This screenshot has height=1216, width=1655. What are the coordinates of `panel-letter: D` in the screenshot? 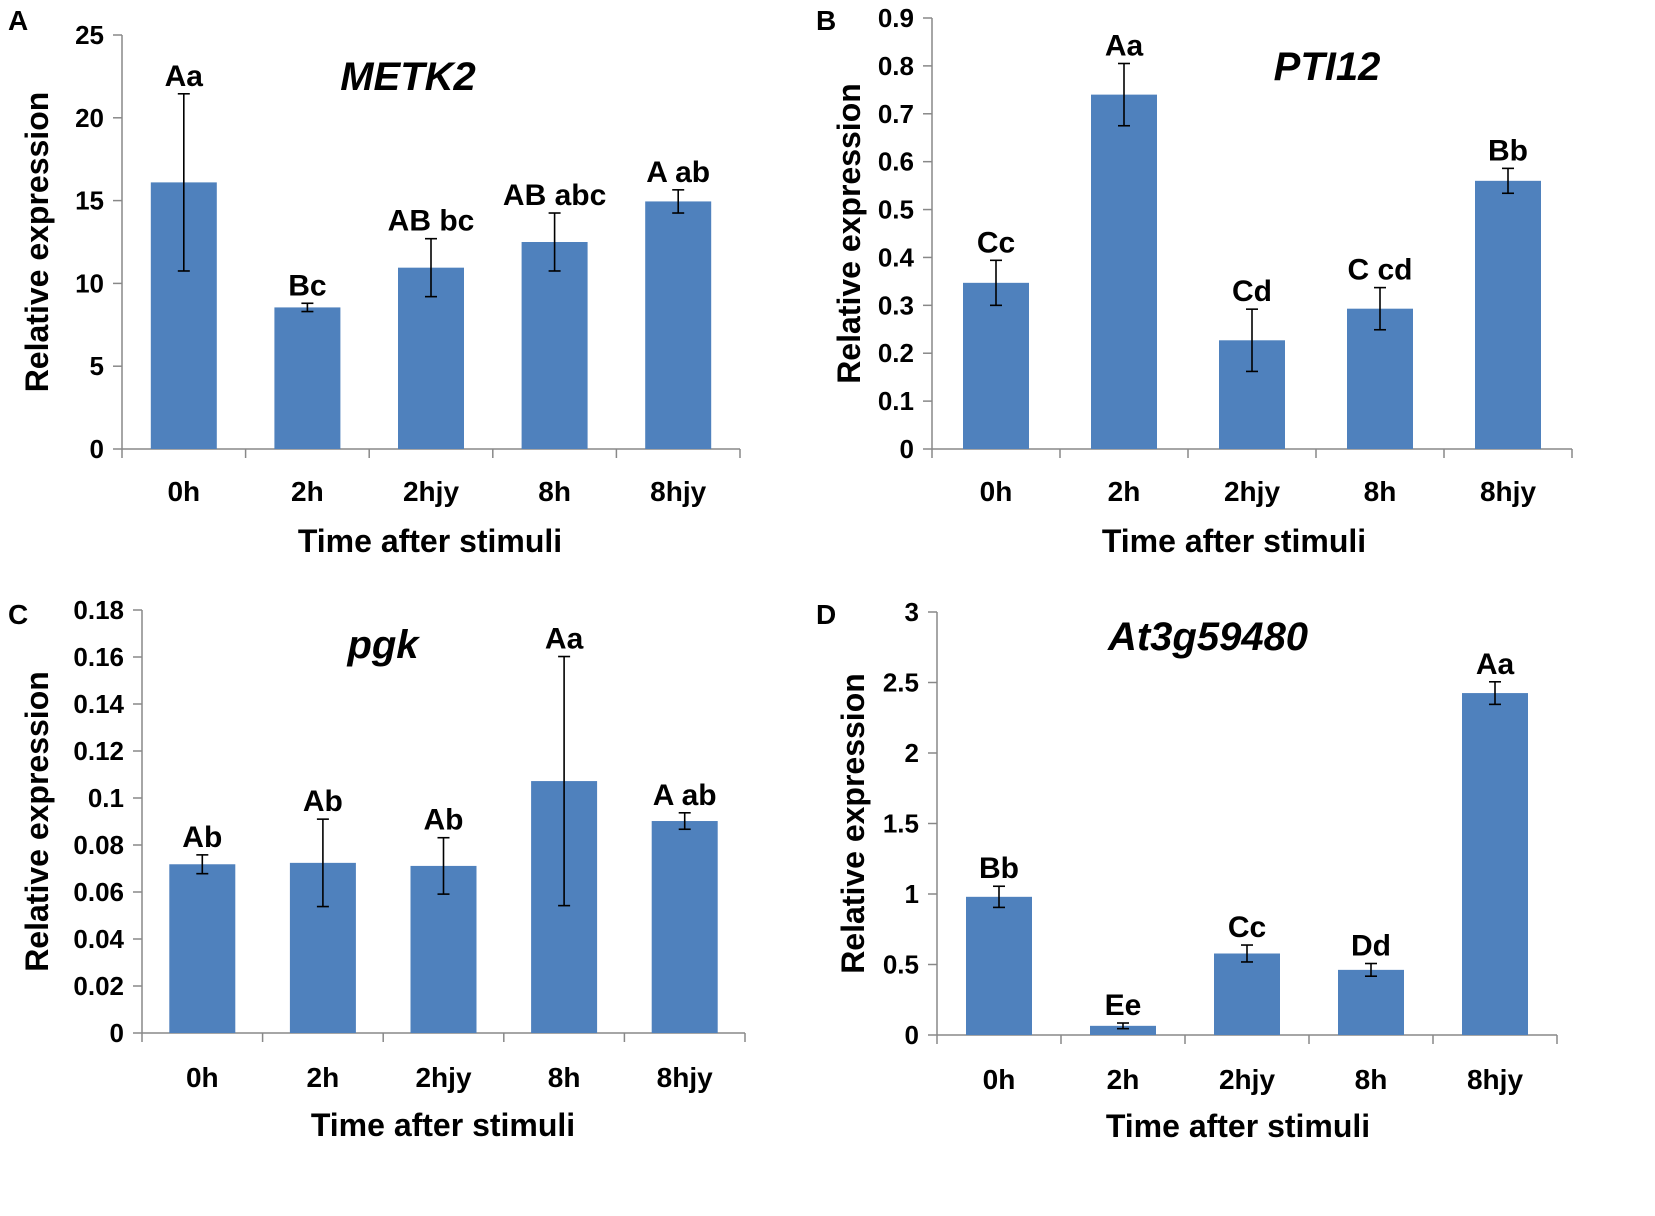 It's located at (826, 614).